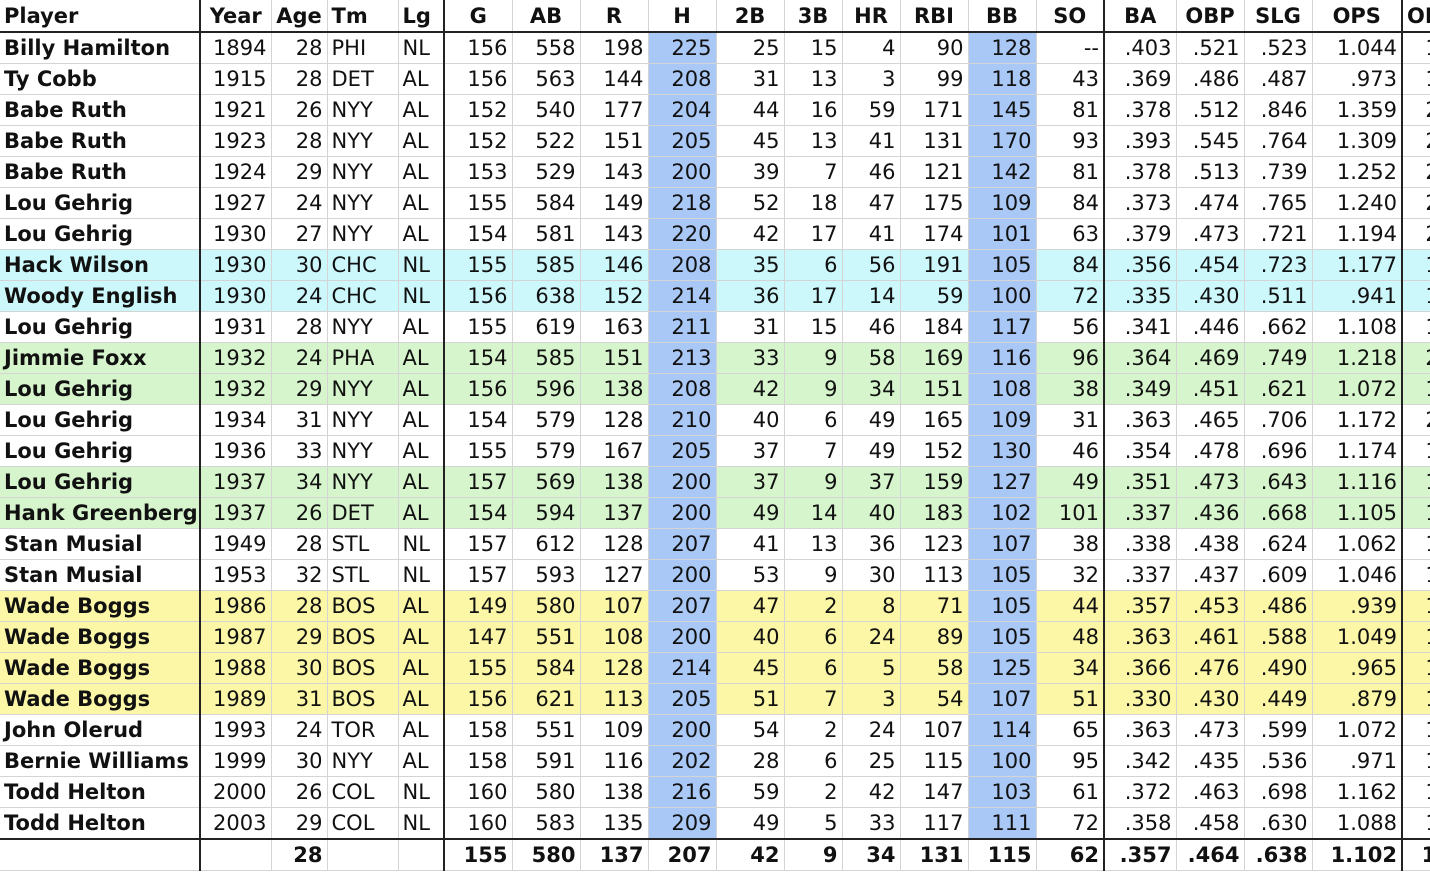  What do you see at coordinates (546, 668) in the screenshot?
I see `cell-ab: 584` at bounding box center [546, 668].